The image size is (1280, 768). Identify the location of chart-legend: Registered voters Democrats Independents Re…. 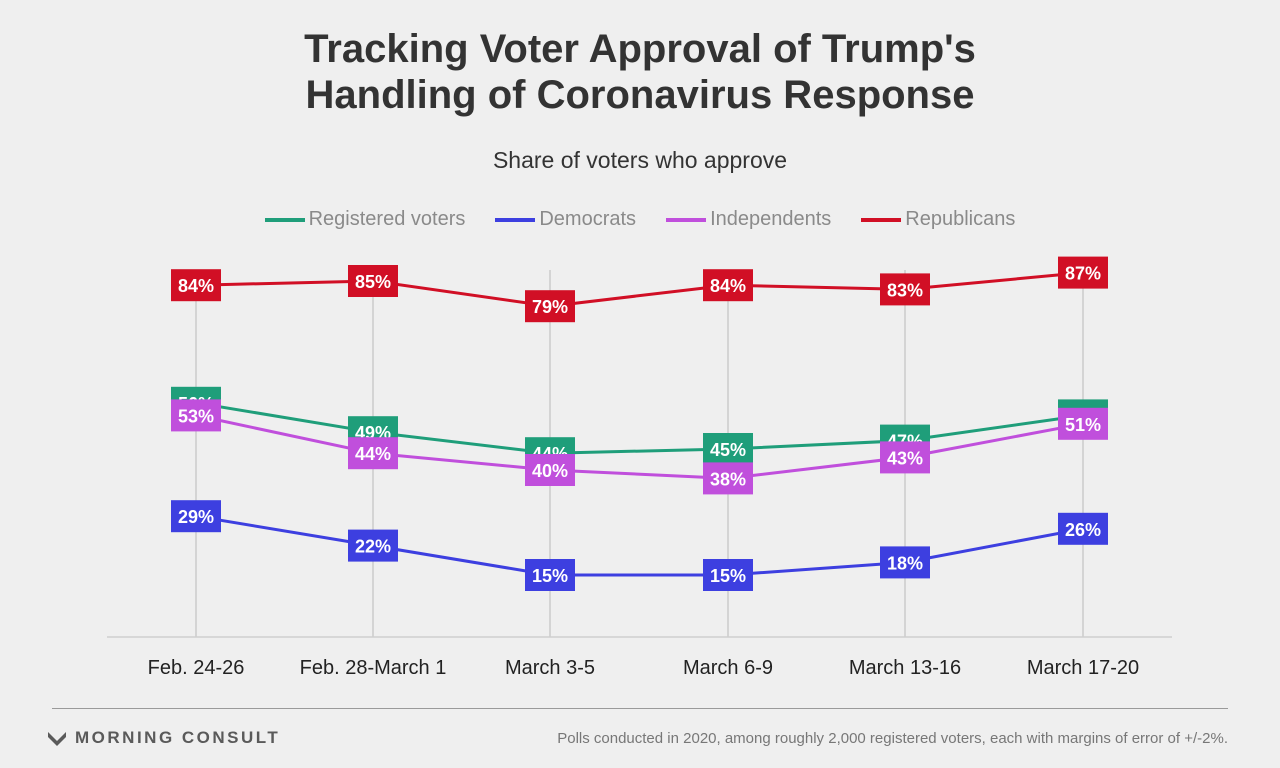
(640, 219).